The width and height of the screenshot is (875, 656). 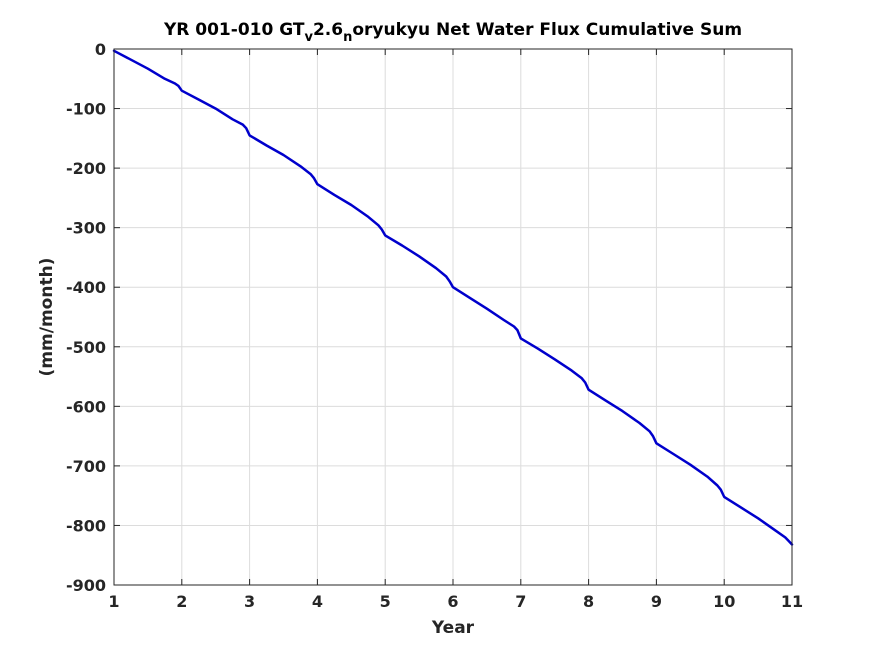 I want to click on title-subscript-v: v, so click(x=308, y=37).